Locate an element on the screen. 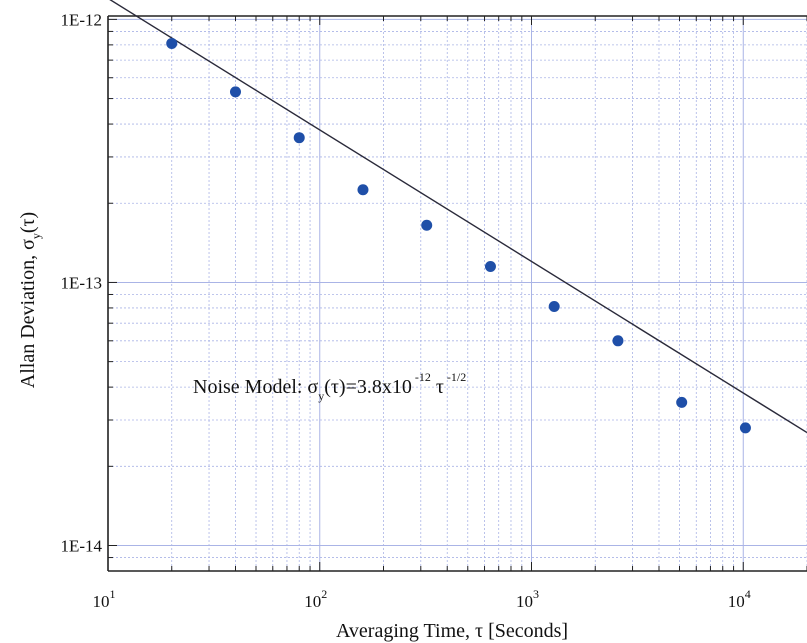 Image resolution: width=807 pixels, height=643 pixels. x-tick-label: 10³ is located at coordinates (527, 599).